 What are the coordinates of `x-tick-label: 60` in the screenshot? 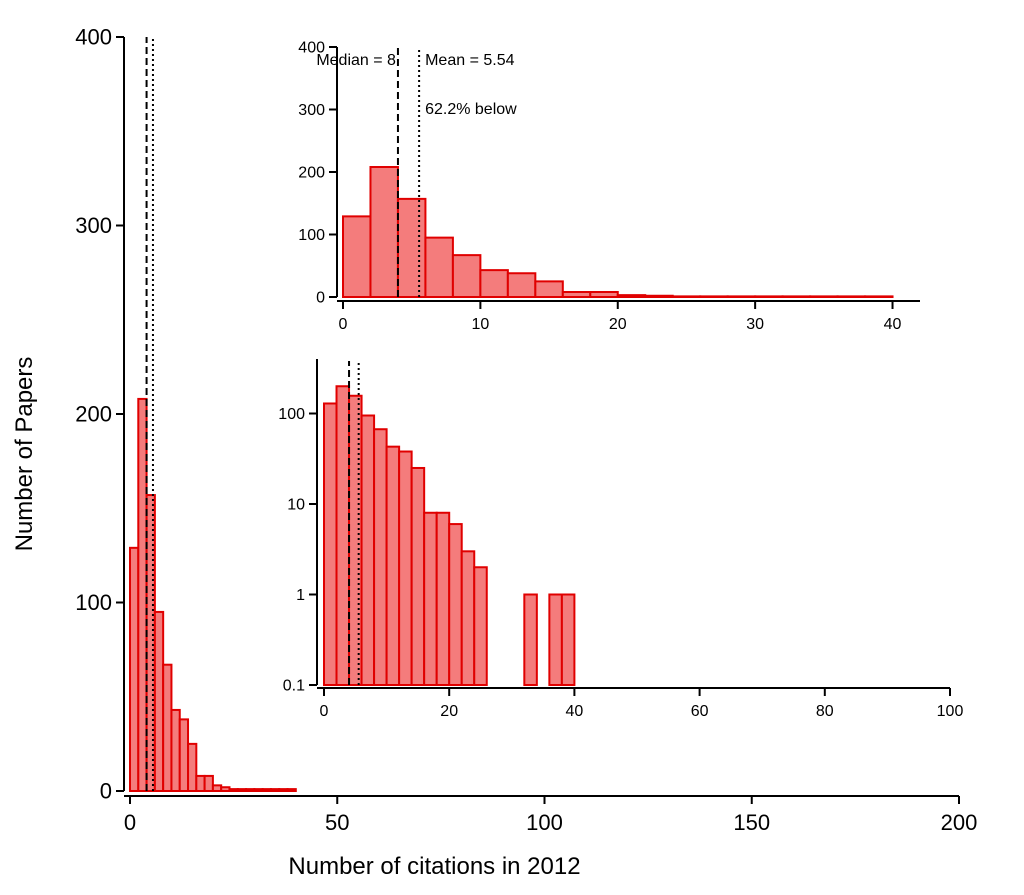 It's located at (700, 711).